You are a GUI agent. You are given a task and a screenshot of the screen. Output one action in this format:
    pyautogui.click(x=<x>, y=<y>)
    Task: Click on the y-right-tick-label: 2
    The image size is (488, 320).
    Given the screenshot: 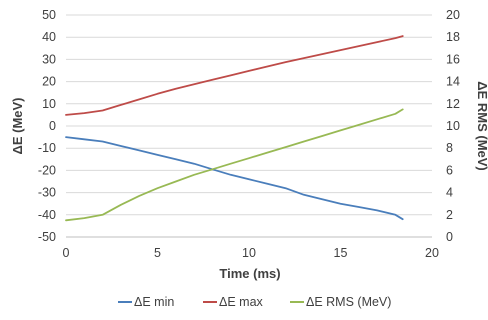 What is the action you would take?
    pyautogui.click(x=449, y=215)
    